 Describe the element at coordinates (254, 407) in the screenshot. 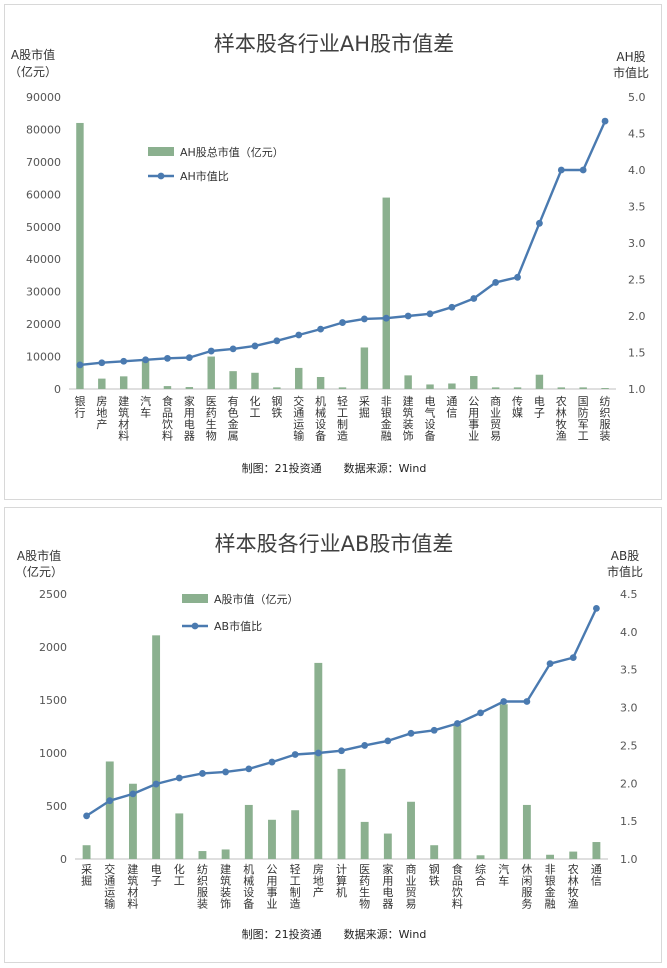

I see `category-label: 化工` at that location.